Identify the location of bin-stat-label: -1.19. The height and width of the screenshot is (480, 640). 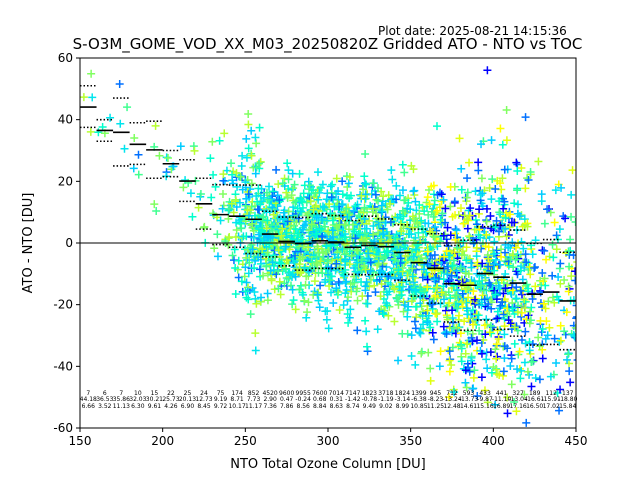
(386, 399).